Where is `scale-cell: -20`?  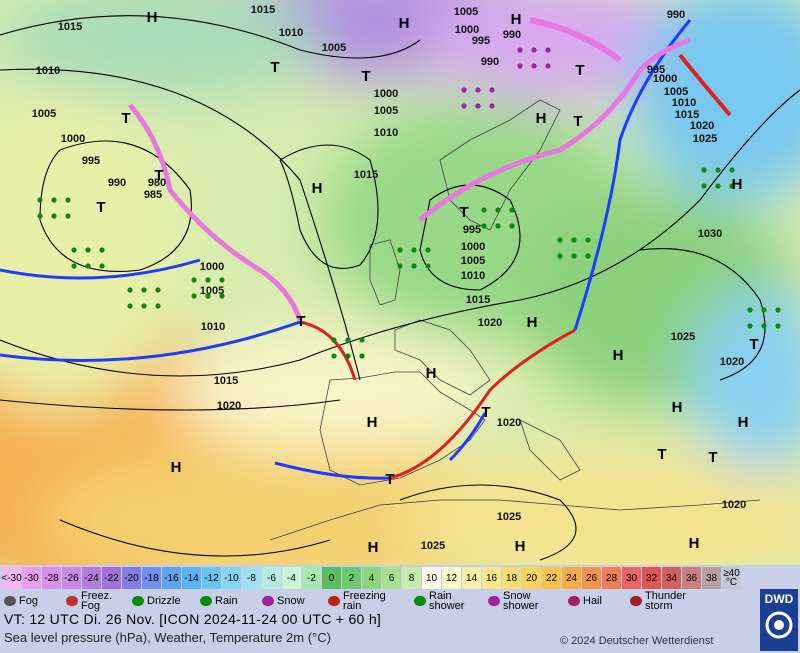 scale-cell: -20 is located at coordinates (132, 578).